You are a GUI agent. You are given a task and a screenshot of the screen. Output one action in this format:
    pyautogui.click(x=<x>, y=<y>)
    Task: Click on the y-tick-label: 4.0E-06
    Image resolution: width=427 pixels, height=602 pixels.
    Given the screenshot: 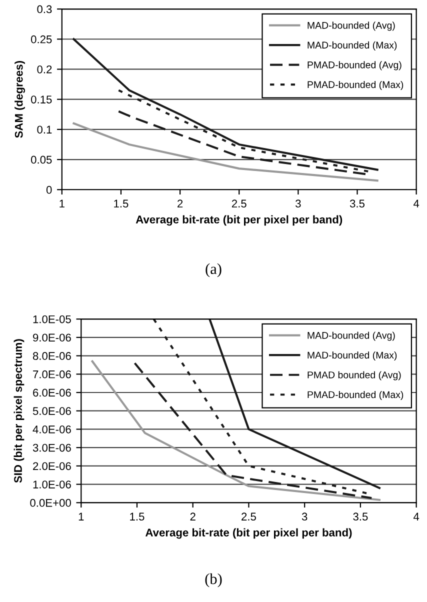 What is the action you would take?
    pyautogui.click(x=51, y=429)
    